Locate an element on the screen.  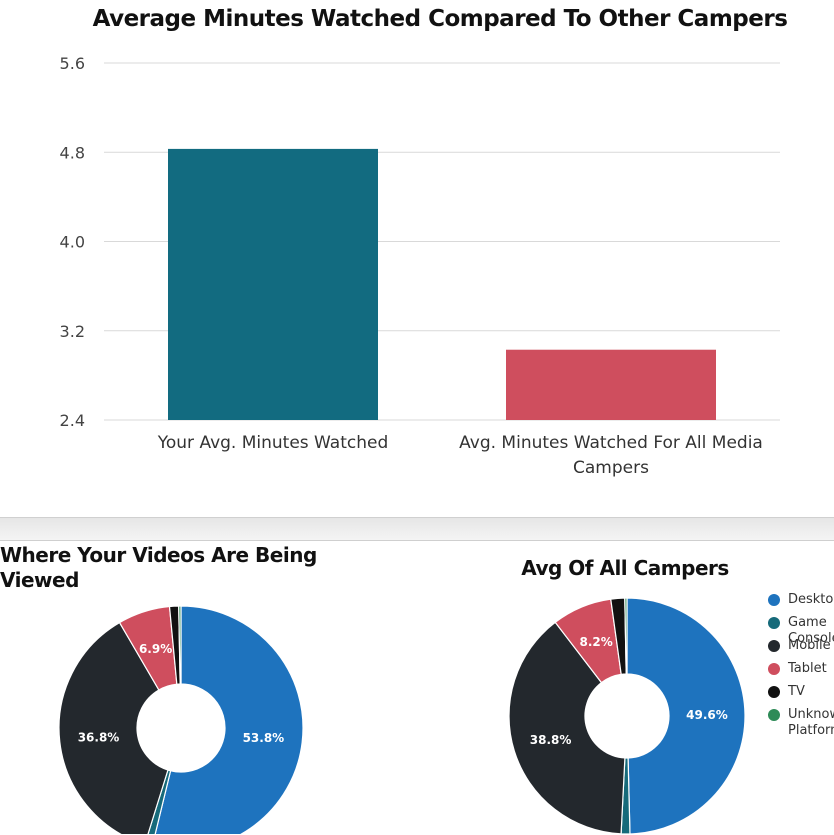
pie-slice-label: 36.8% is located at coordinates (99, 737).